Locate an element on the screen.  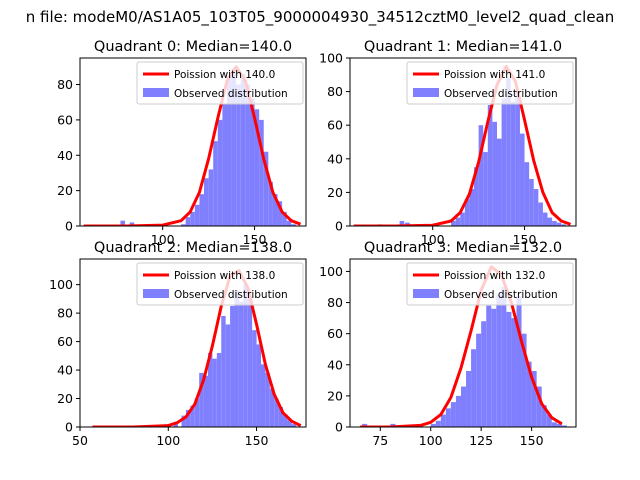
subplot-title: Quadrant 0: Median=140.0 is located at coordinates (193, 47).